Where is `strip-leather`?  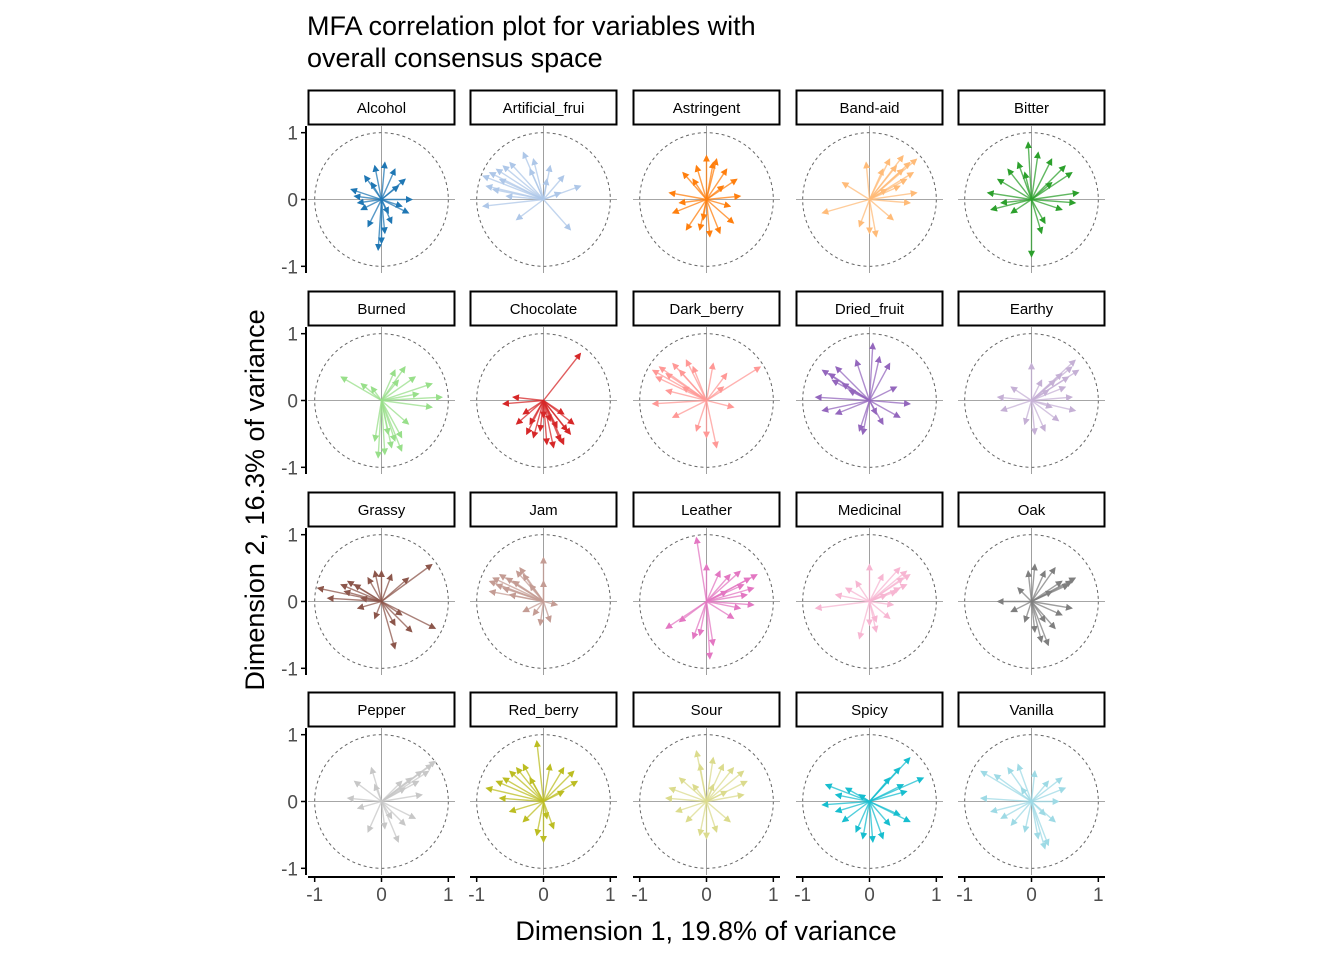 strip-leather is located at coordinates (706, 509).